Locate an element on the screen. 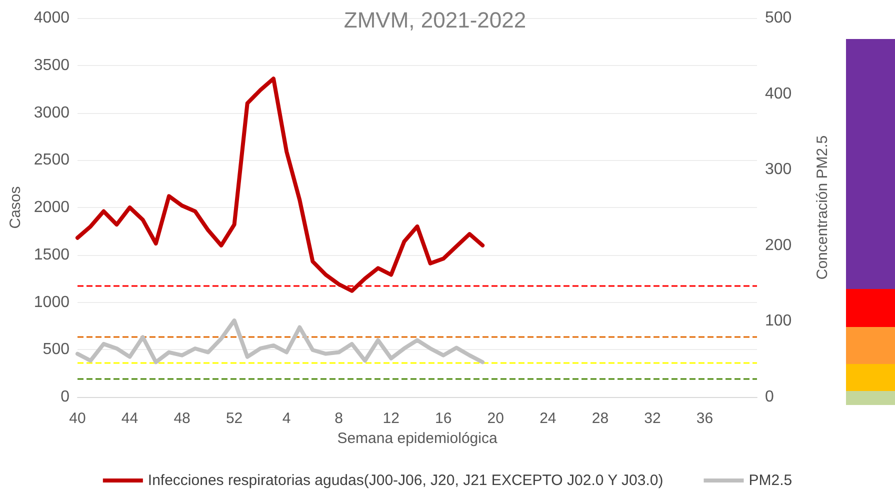 The height and width of the screenshot is (497, 895). x-tick-label: 32 is located at coordinates (652, 418).